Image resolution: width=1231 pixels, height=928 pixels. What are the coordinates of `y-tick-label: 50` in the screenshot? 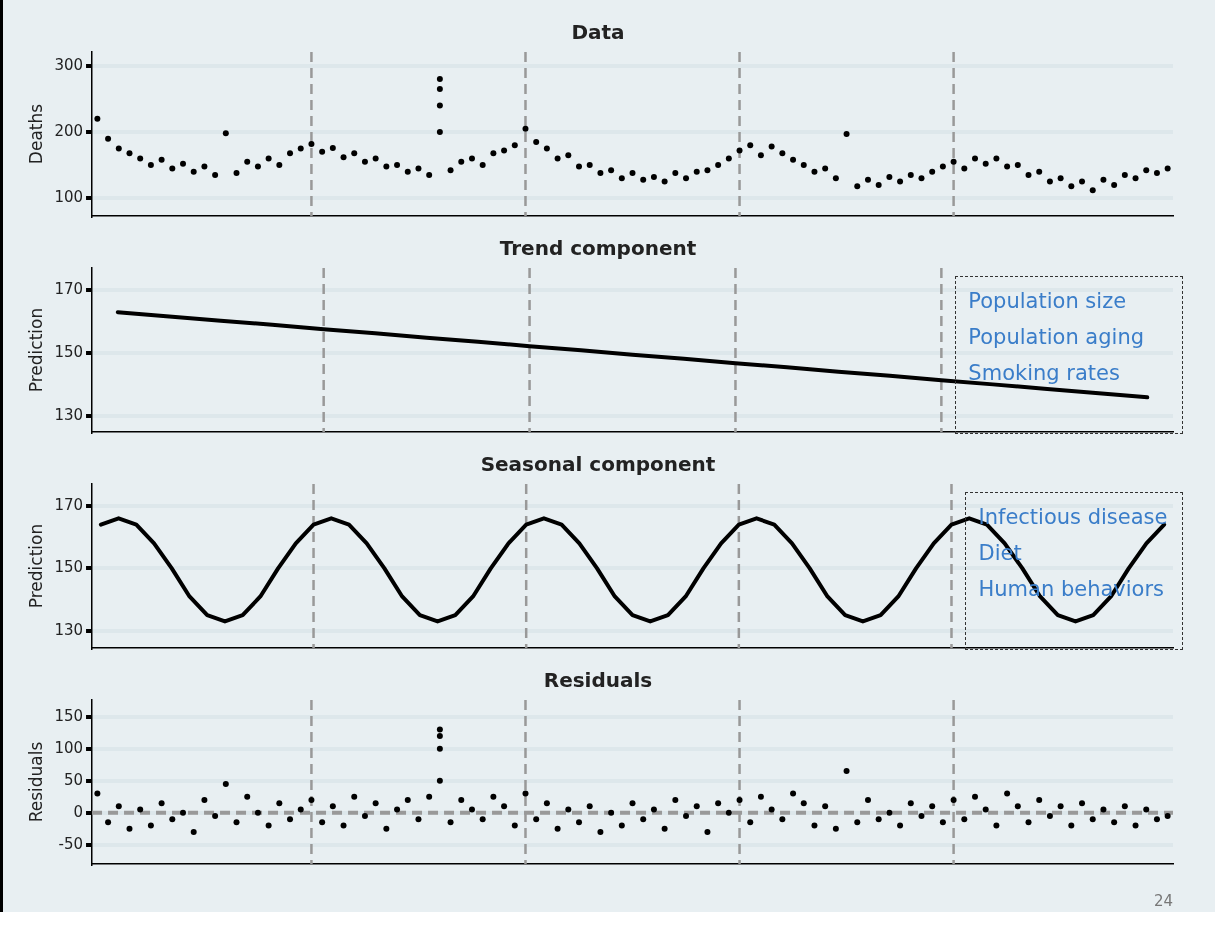 It's located at (73, 779).